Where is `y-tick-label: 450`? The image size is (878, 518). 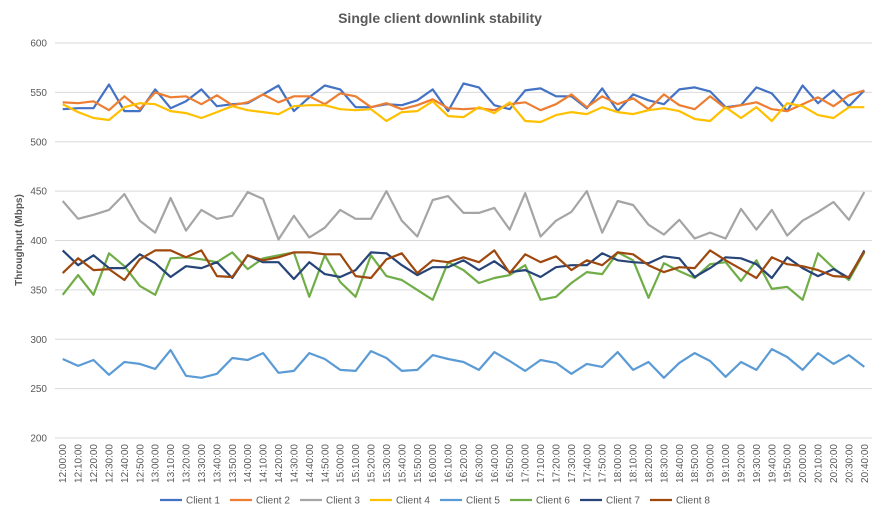
y-tick-label: 450 is located at coordinates (38, 192).